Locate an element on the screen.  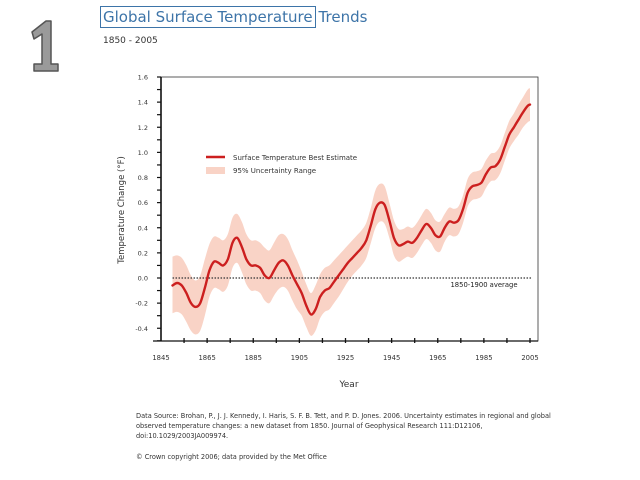
y-tick-label: 1.4 is located at coordinates (143, 103).